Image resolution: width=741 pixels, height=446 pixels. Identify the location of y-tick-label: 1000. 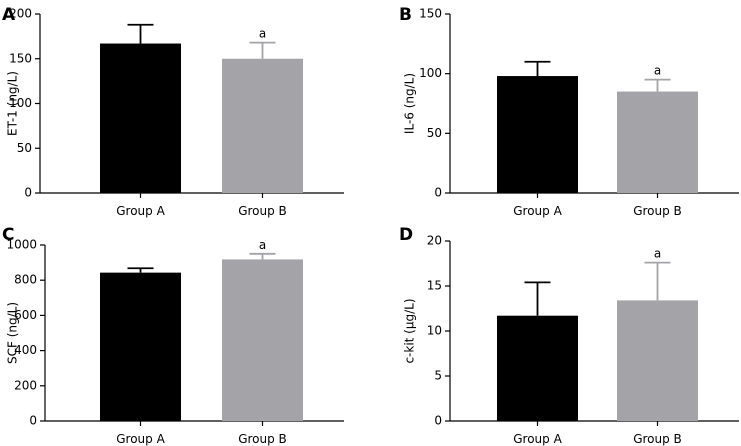
(21, 245).